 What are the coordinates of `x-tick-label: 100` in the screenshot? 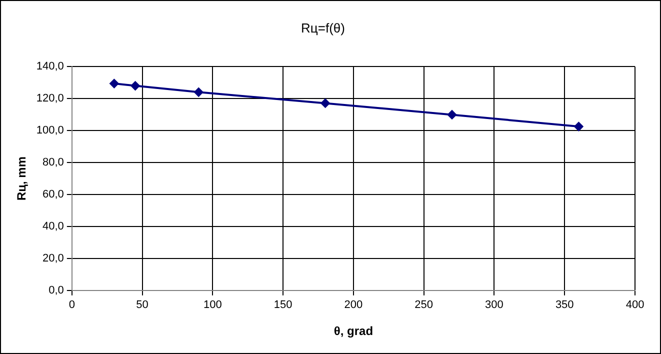 It's located at (213, 305).